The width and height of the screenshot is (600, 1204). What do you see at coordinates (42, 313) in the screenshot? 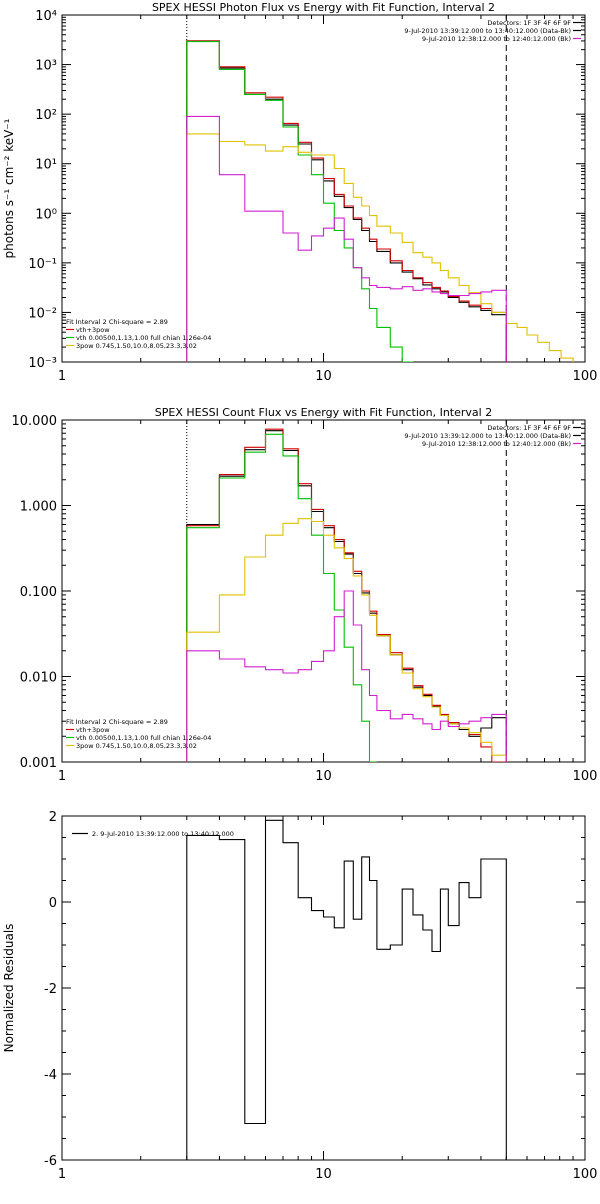
I see `y-tick-label: 10⁻²` at bounding box center [42, 313].